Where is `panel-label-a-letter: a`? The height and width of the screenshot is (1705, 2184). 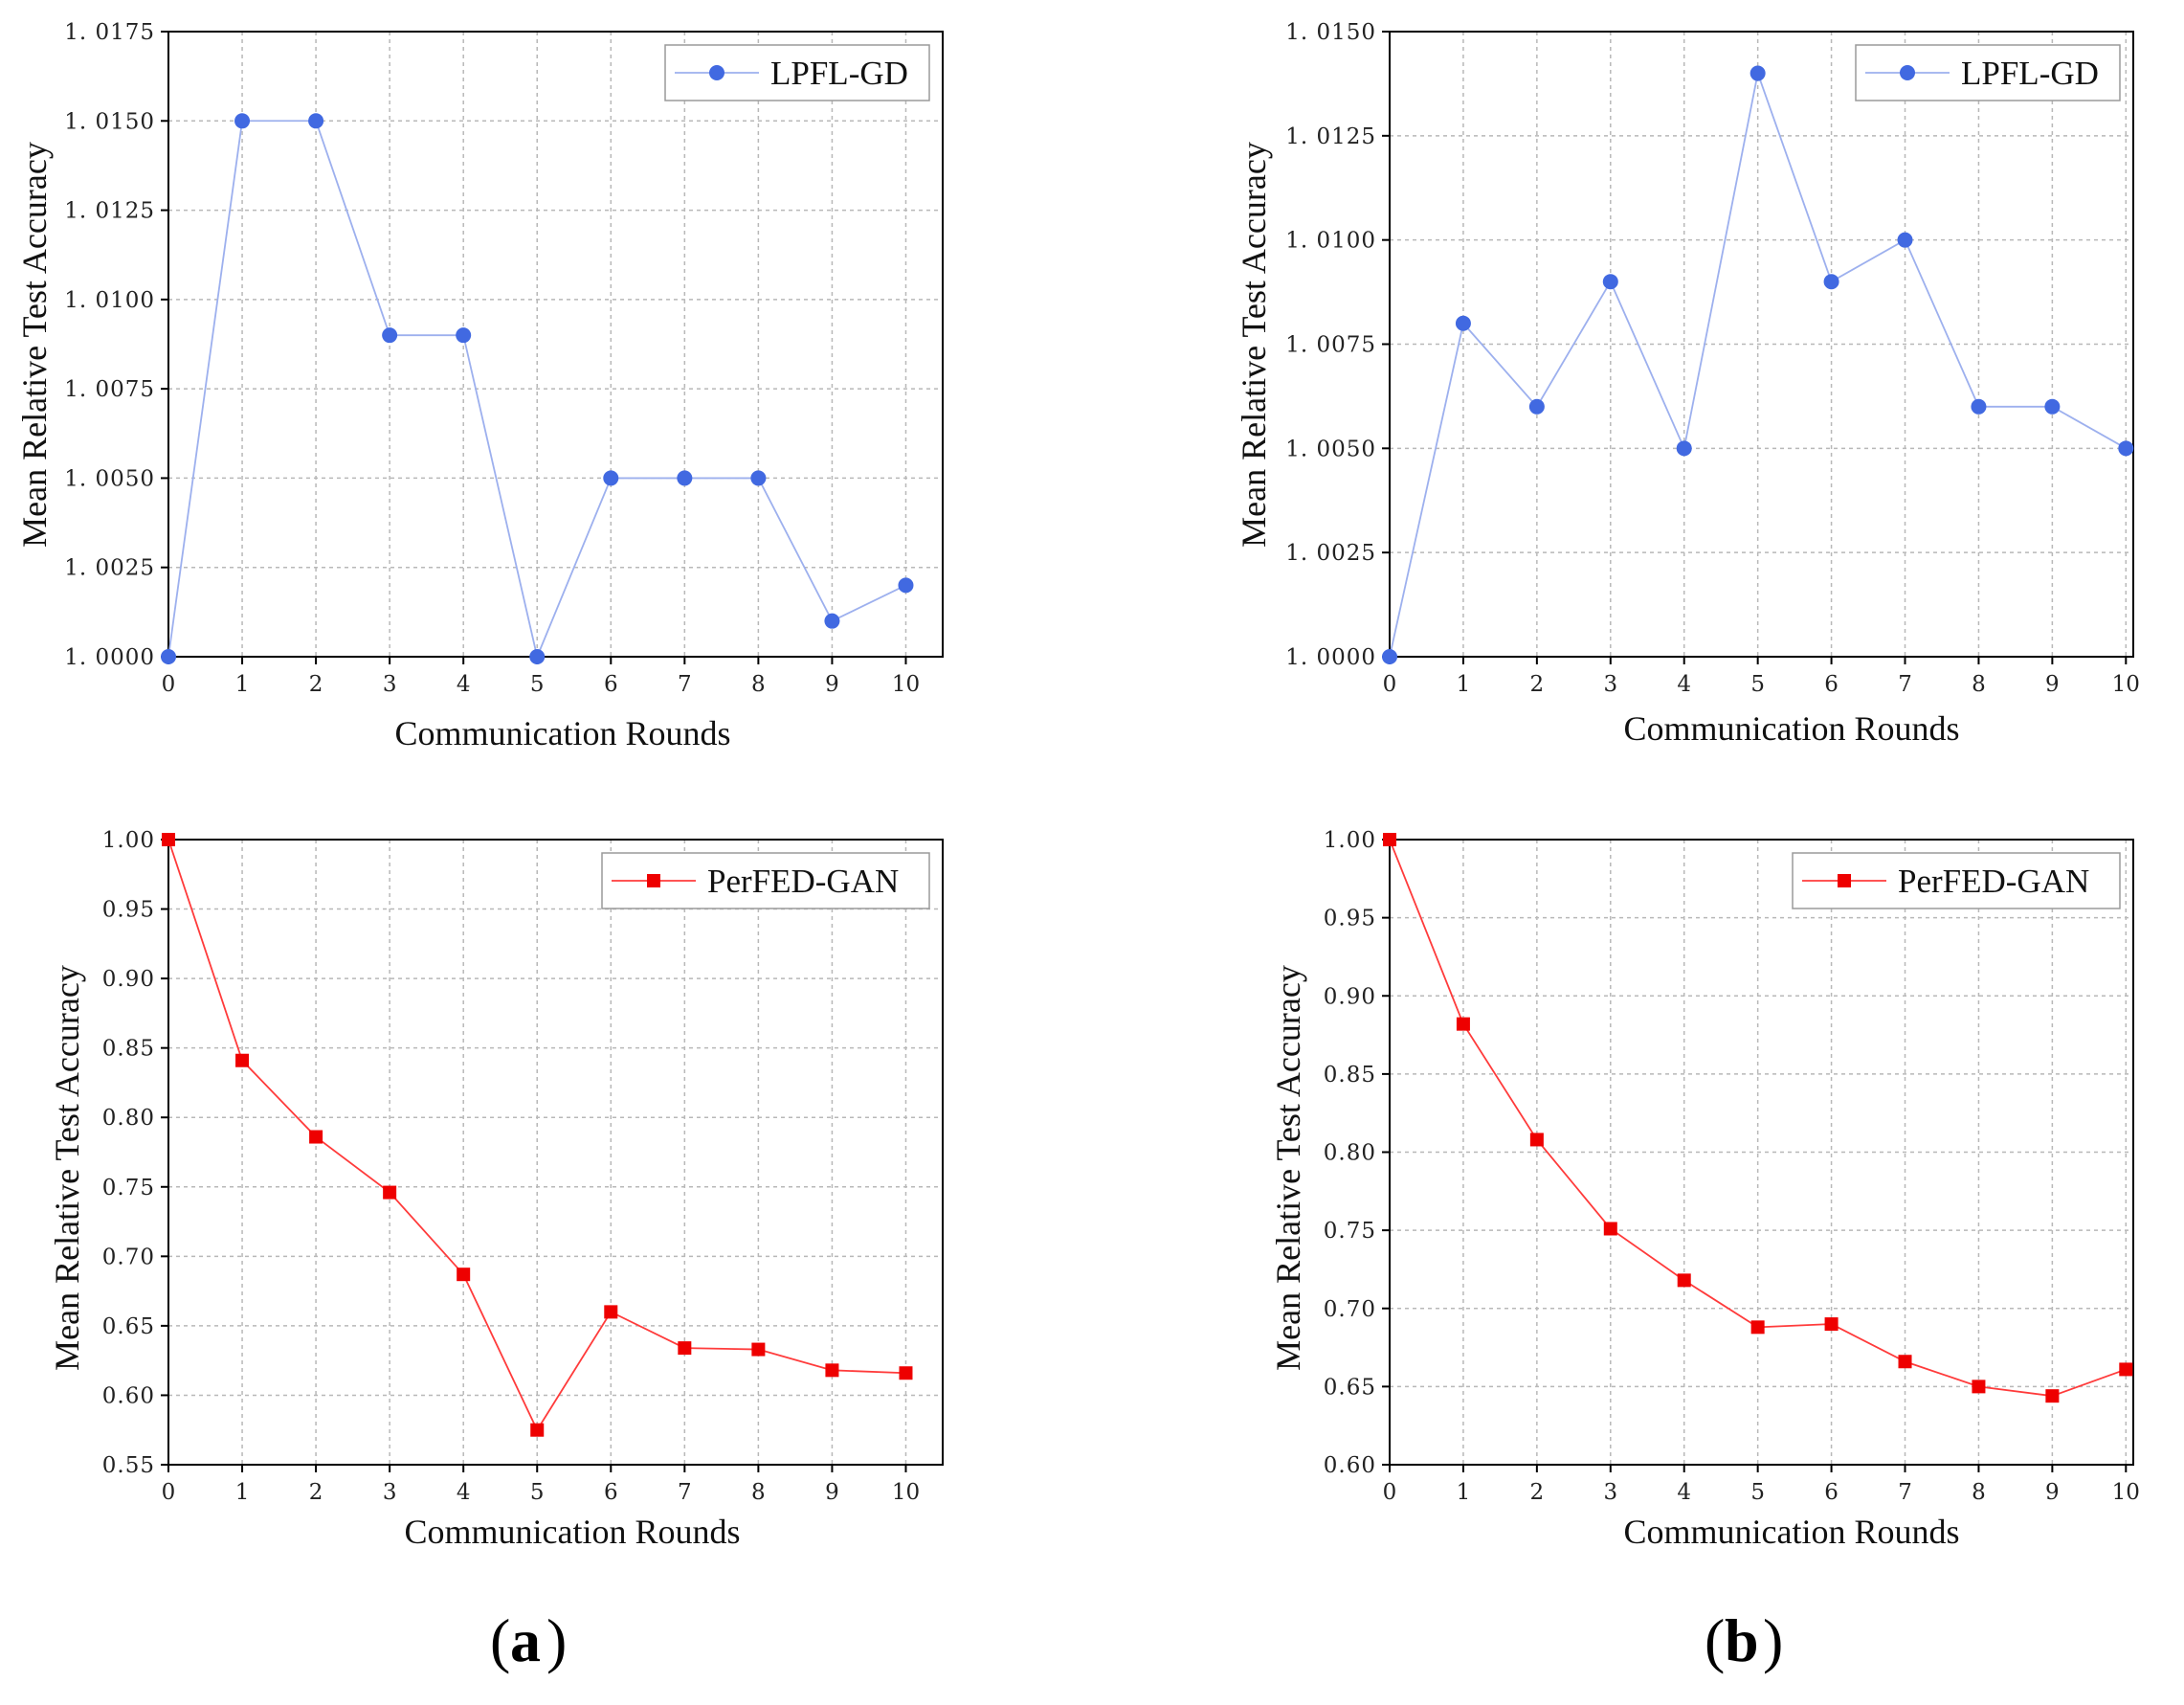 panel-label-a-letter: a is located at coordinates (526, 1640).